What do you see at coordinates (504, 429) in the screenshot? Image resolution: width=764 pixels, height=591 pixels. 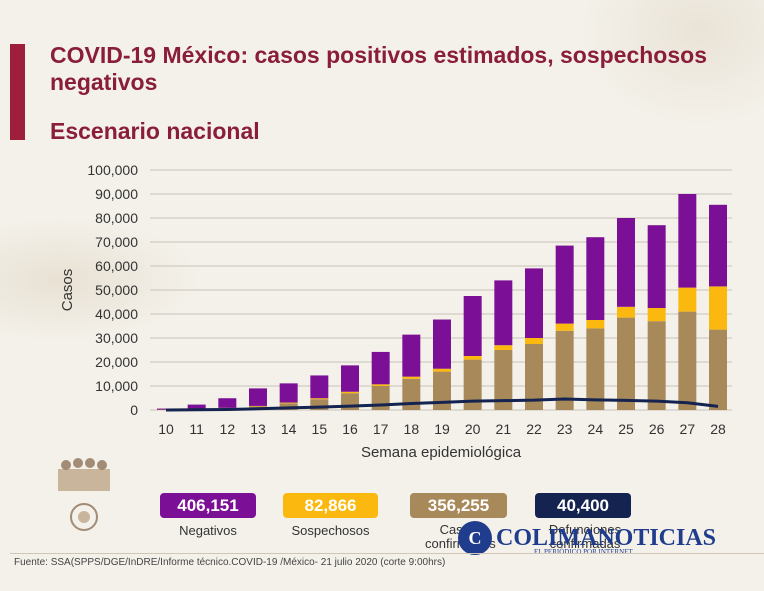 I see `x-tick-label: 21` at bounding box center [504, 429].